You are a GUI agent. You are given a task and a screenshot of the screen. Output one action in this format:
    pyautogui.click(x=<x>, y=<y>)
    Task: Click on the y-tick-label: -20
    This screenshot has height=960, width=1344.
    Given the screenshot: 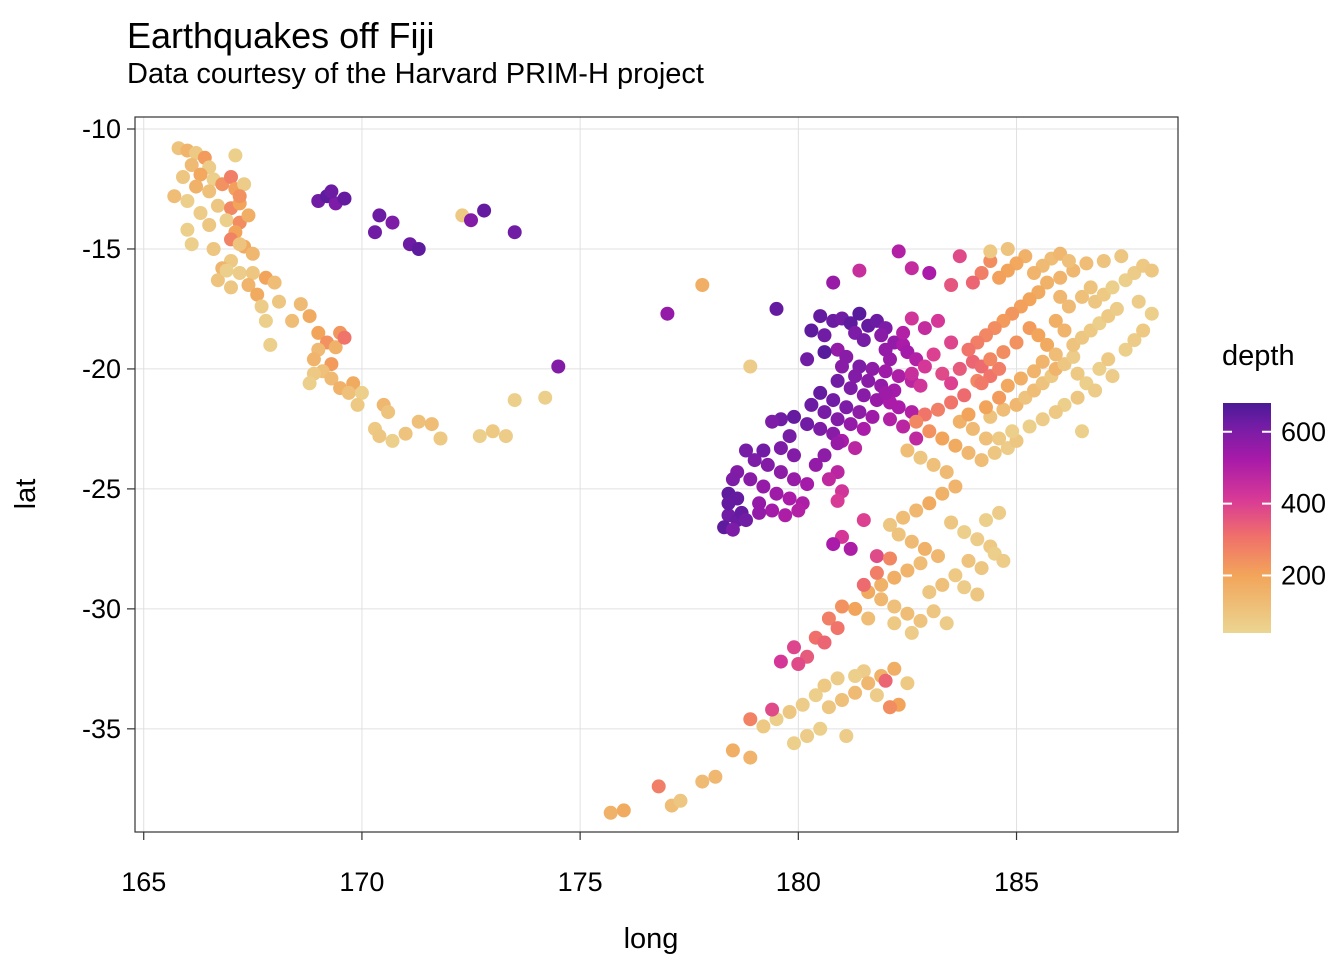 What is the action you would take?
    pyautogui.click(x=101, y=369)
    